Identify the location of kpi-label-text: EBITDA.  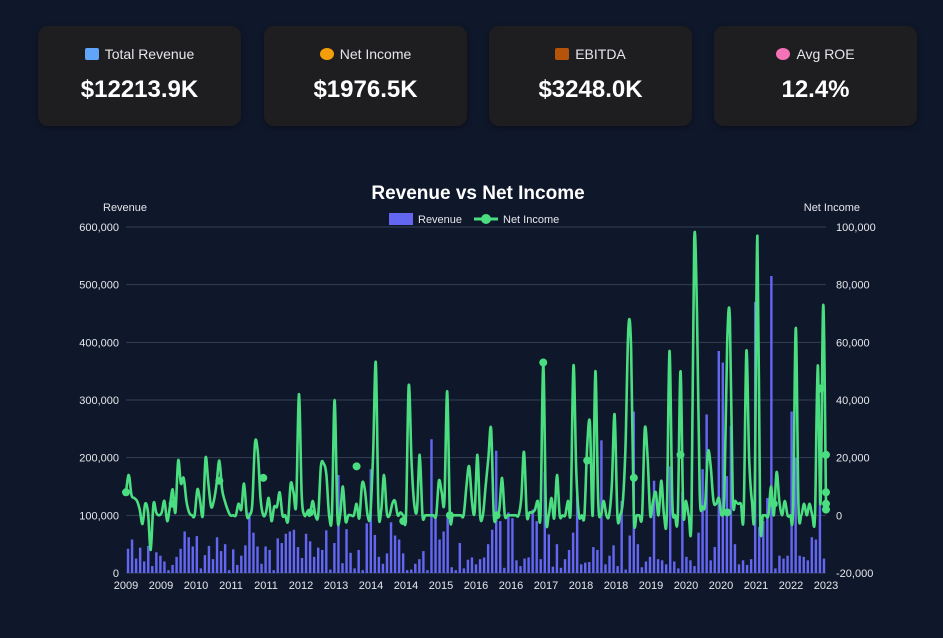
(600, 54).